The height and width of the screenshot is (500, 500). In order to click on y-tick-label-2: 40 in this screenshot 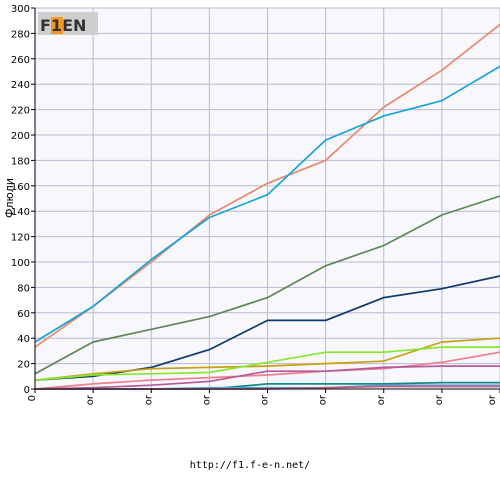, I will do `click(23, 339)`.